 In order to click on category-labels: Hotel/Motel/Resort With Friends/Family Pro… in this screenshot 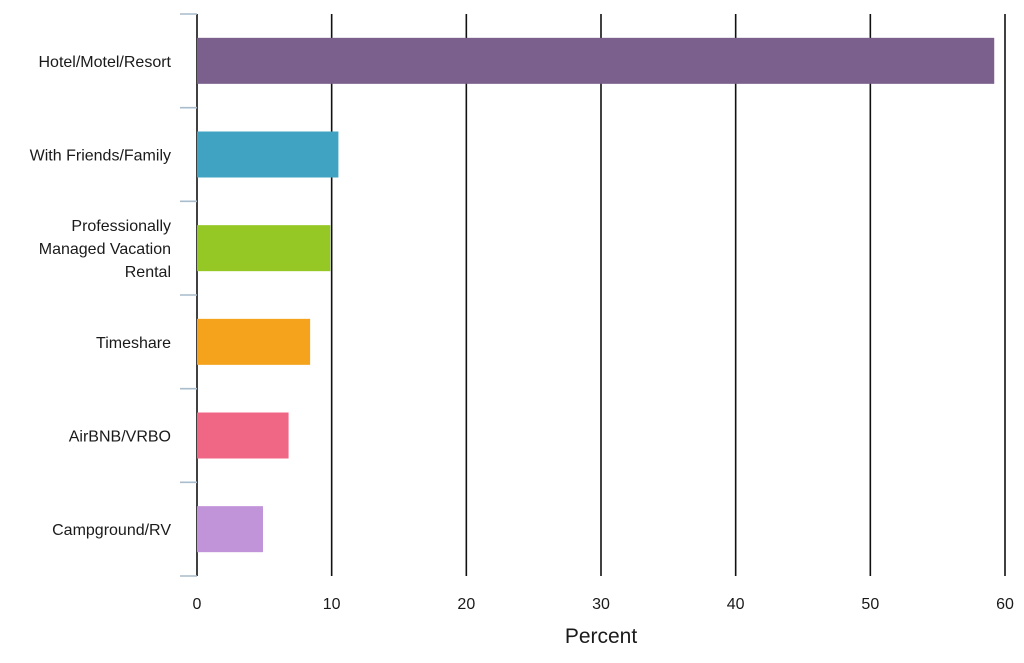, I will do `click(101, 296)`.